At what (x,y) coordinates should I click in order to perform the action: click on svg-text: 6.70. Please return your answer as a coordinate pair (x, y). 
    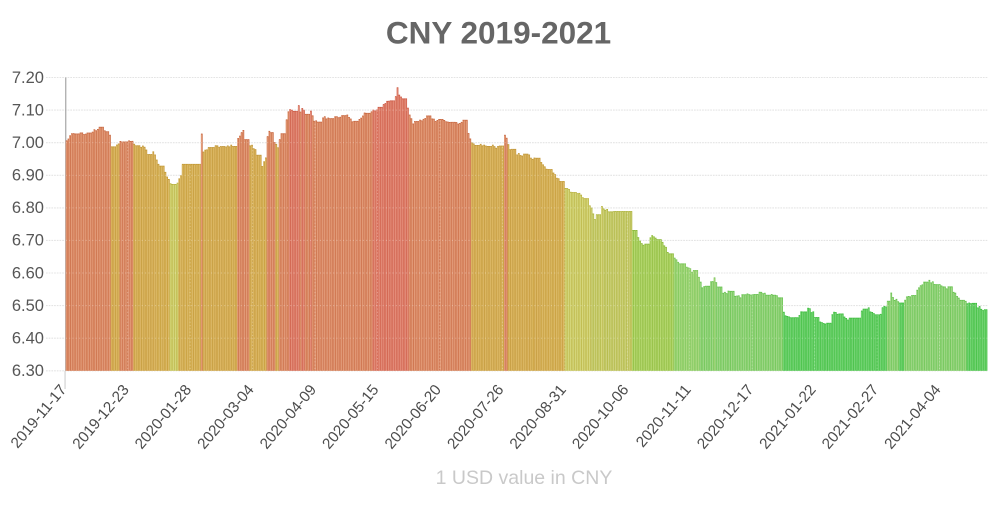
    Looking at the image, I should click on (28, 241).